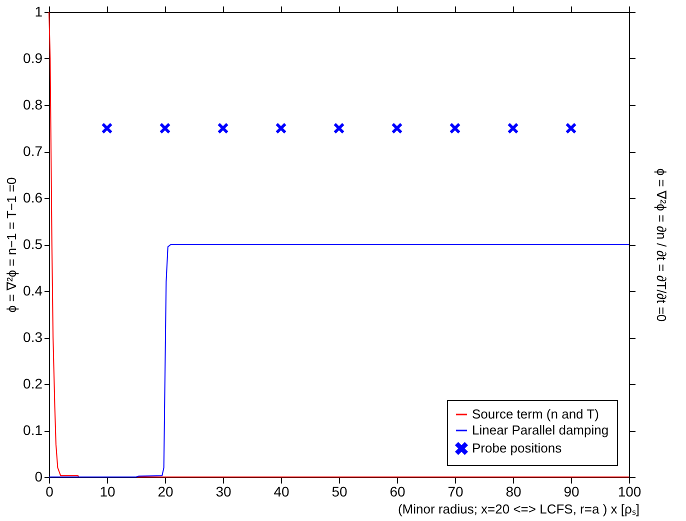 This screenshot has height=521, width=686. What do you see at coordinates (514, 492) in the screenshot?
I see `x-tick-label: 80` at bounding box center [514, 492].